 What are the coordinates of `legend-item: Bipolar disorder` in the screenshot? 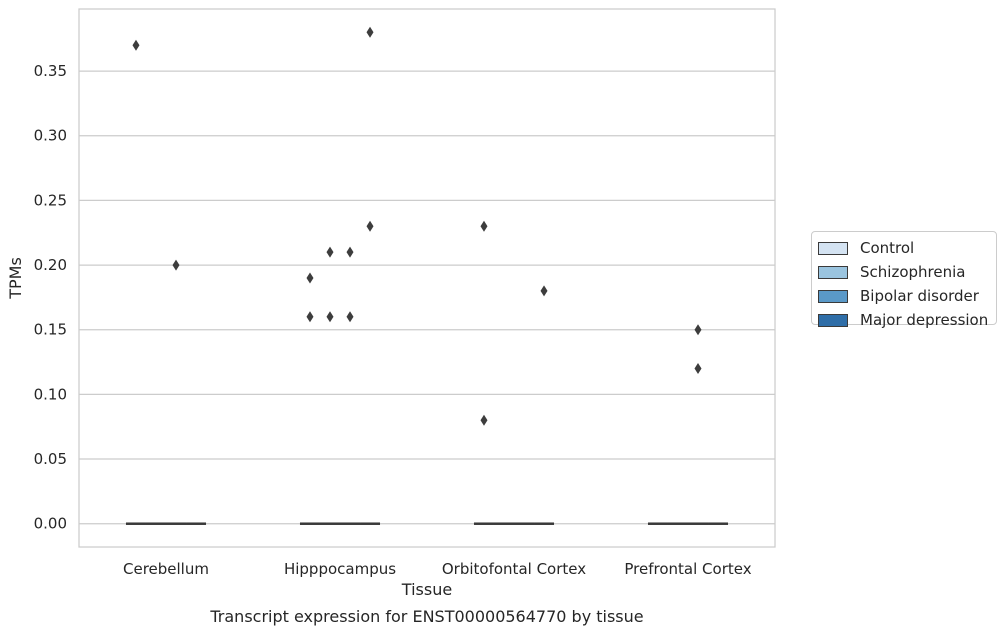 It's located at (907, 296).